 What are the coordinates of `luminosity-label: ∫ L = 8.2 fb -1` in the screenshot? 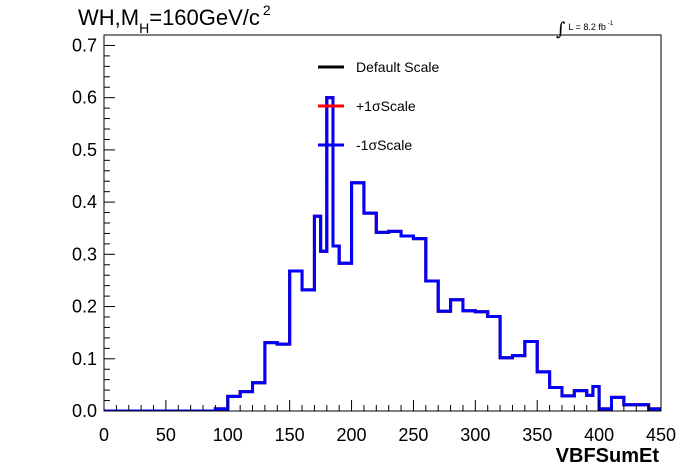 It's located at (585, 27).